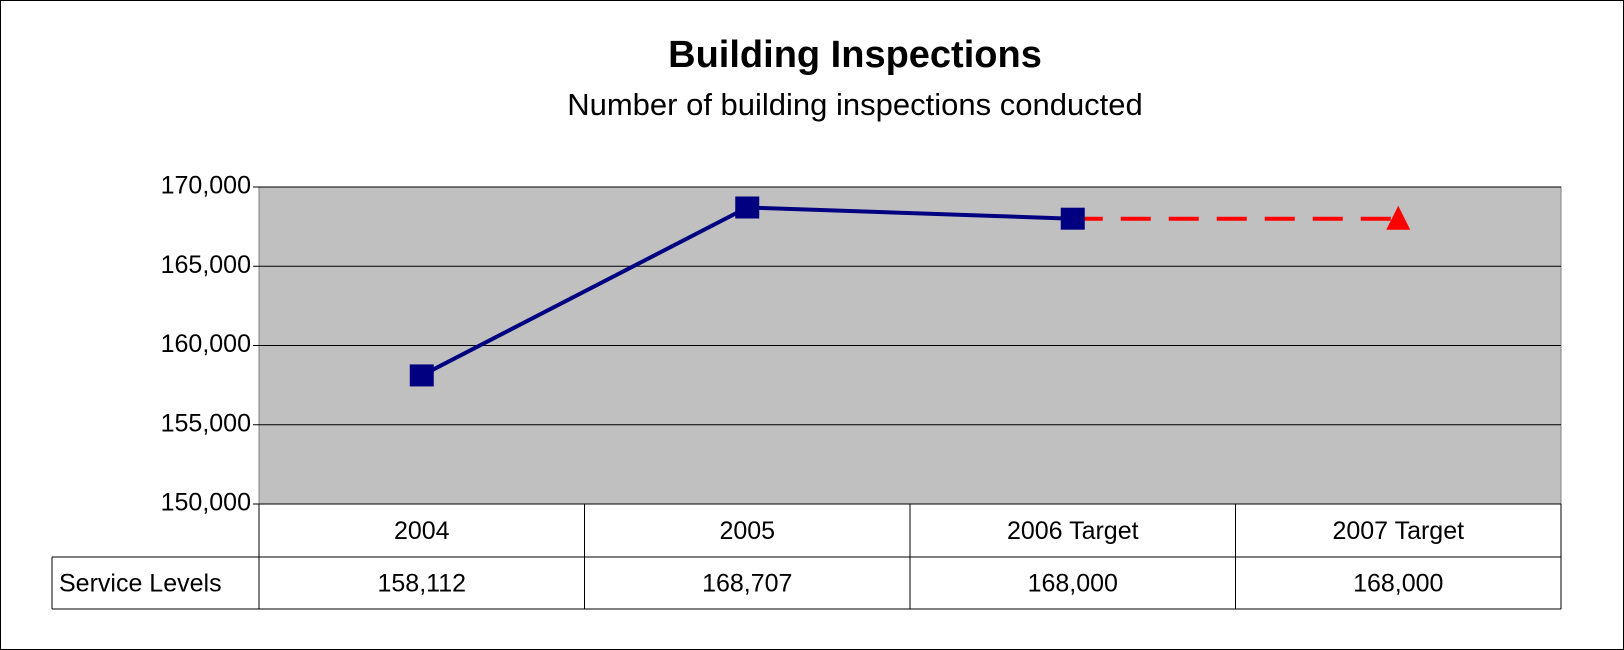 This screenshot has height=650, width=1624. What do you see at coordinates (1073, 531) in the screenshot?
I see `x-tick-label: 2006 Target` at bounding box center [1073, 531].